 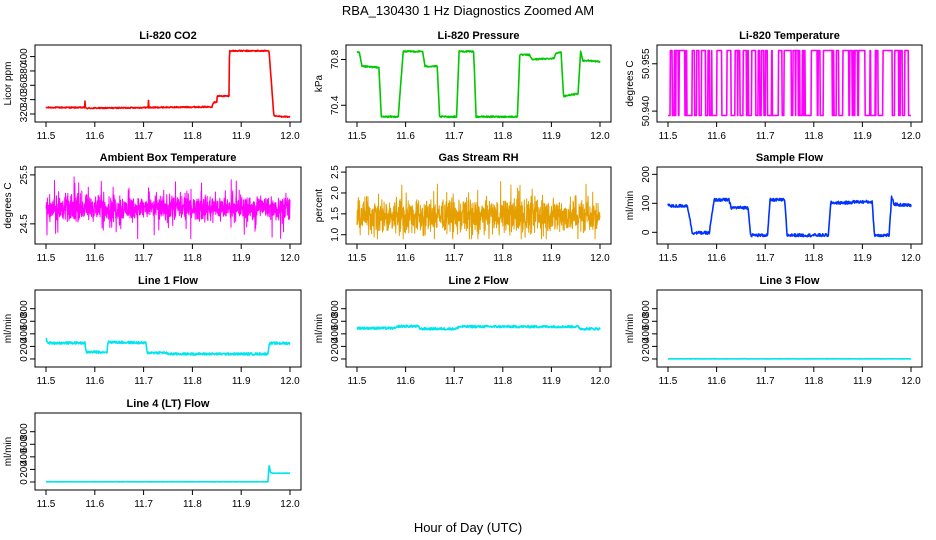 What do you see at coordinates (24, 70) in the screenshot?
I see `y-tick-label: 380` at bounding box center [24, 70].